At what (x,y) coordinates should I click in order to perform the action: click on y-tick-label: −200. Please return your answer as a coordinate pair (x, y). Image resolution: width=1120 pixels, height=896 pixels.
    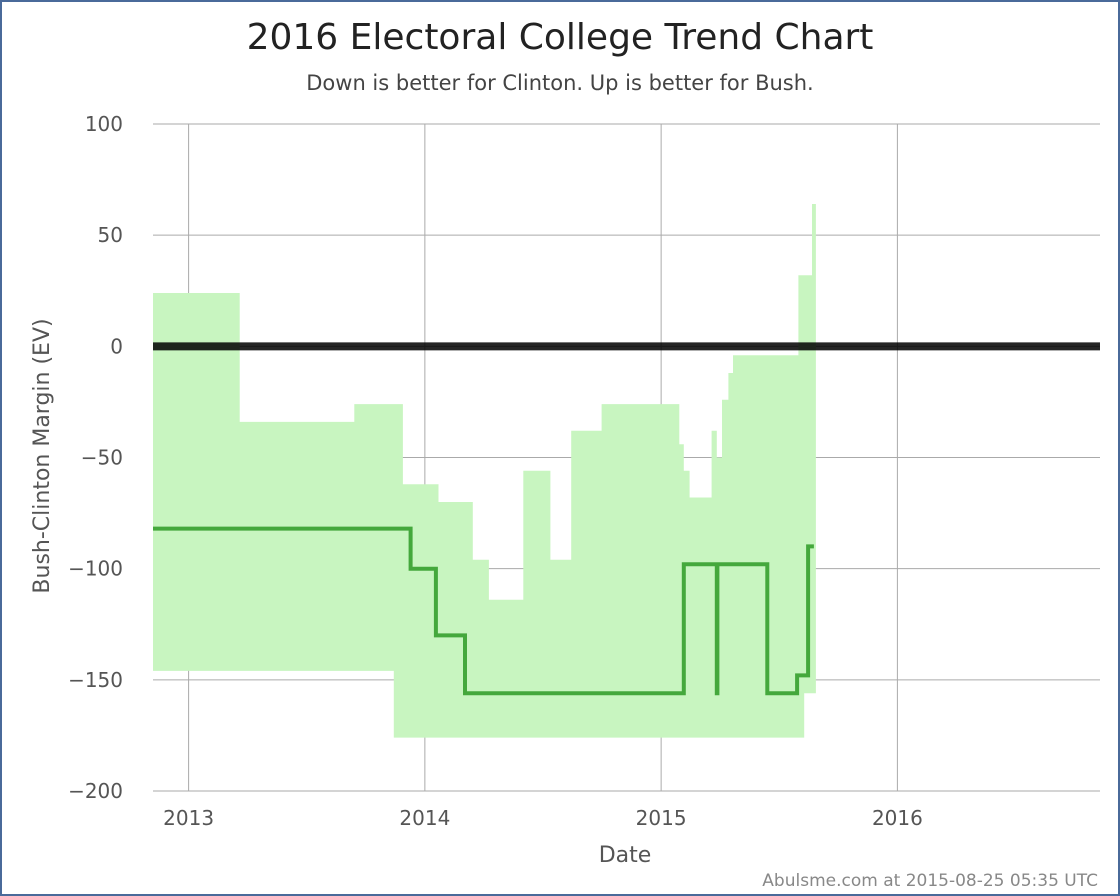
    Looking at the image, I should click on (95, 791).